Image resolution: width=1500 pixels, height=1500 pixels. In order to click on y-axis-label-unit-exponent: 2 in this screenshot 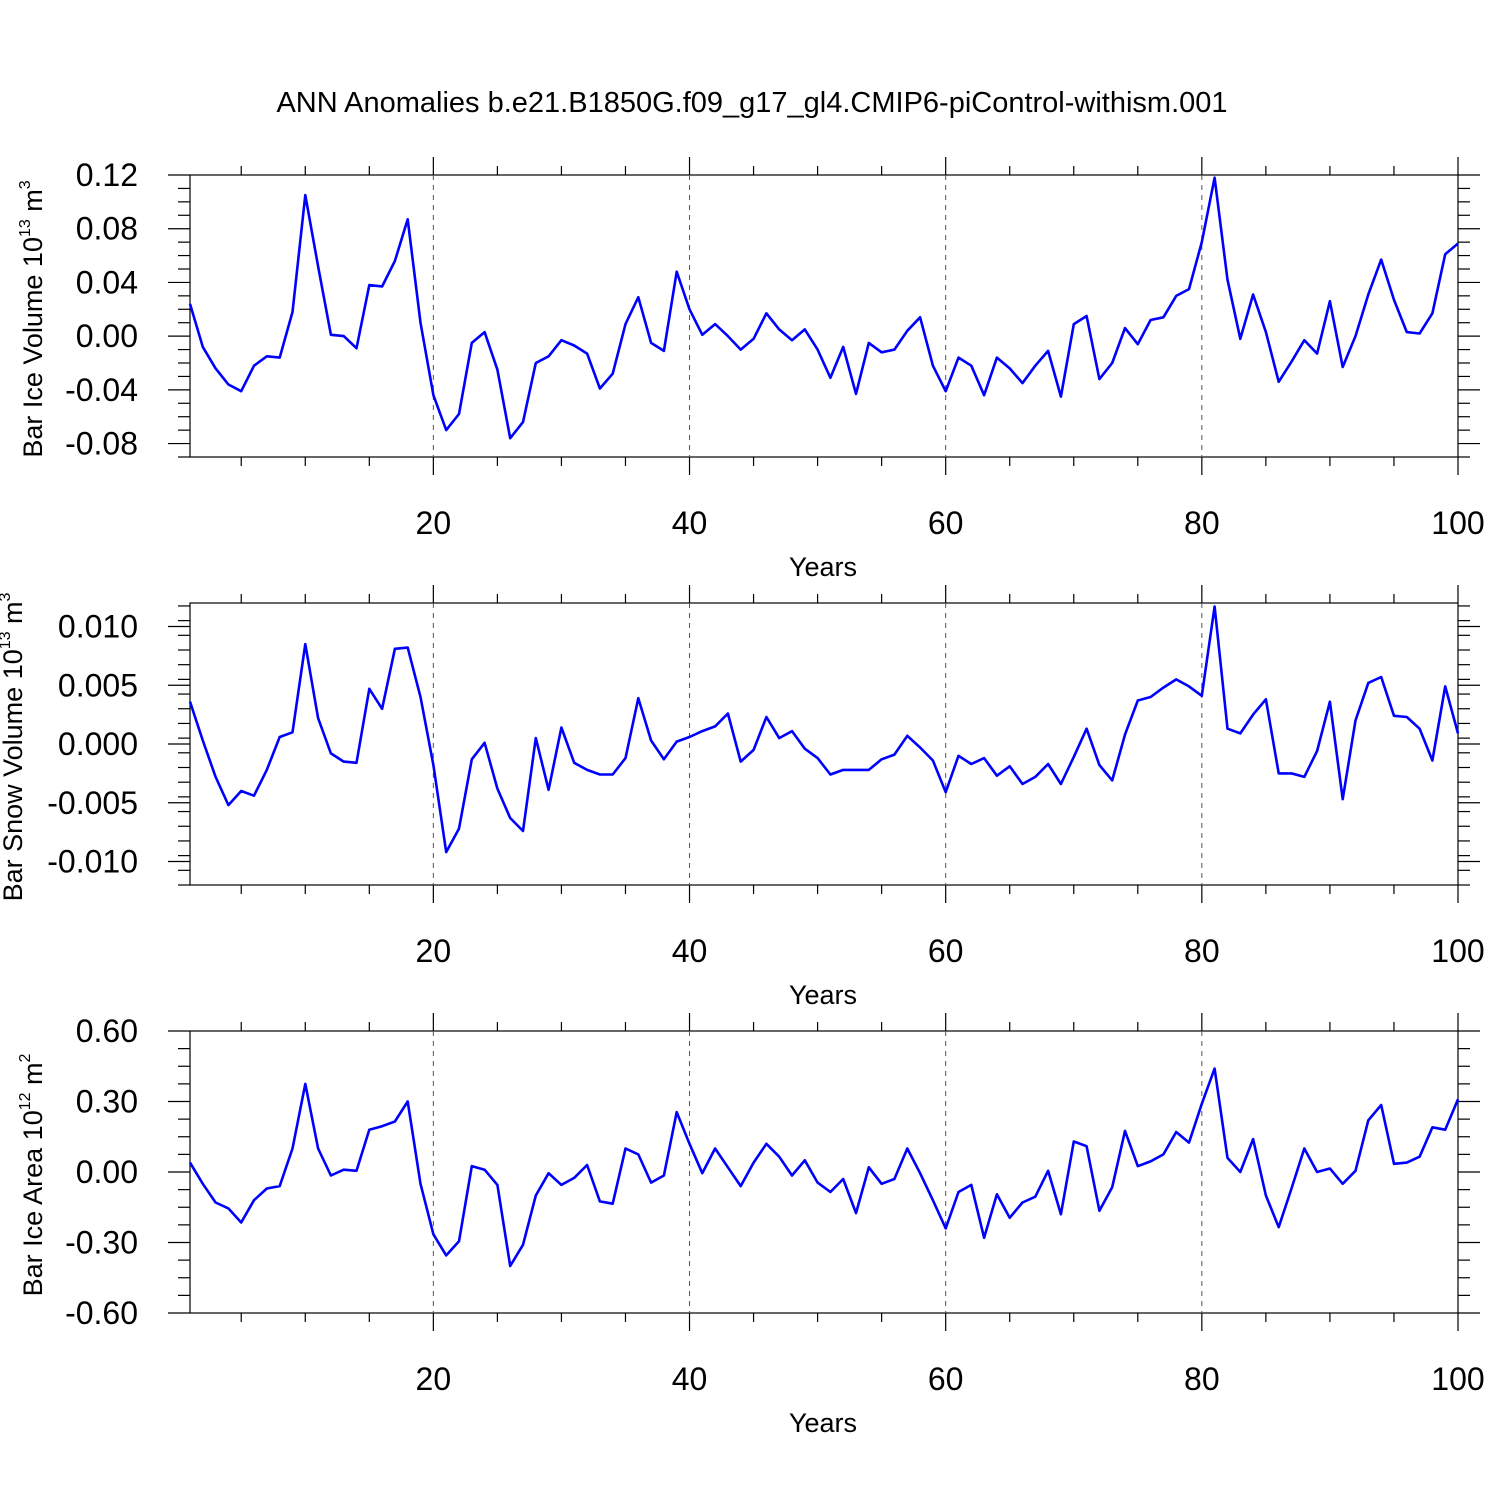, I will do `click(25, 1057)`.